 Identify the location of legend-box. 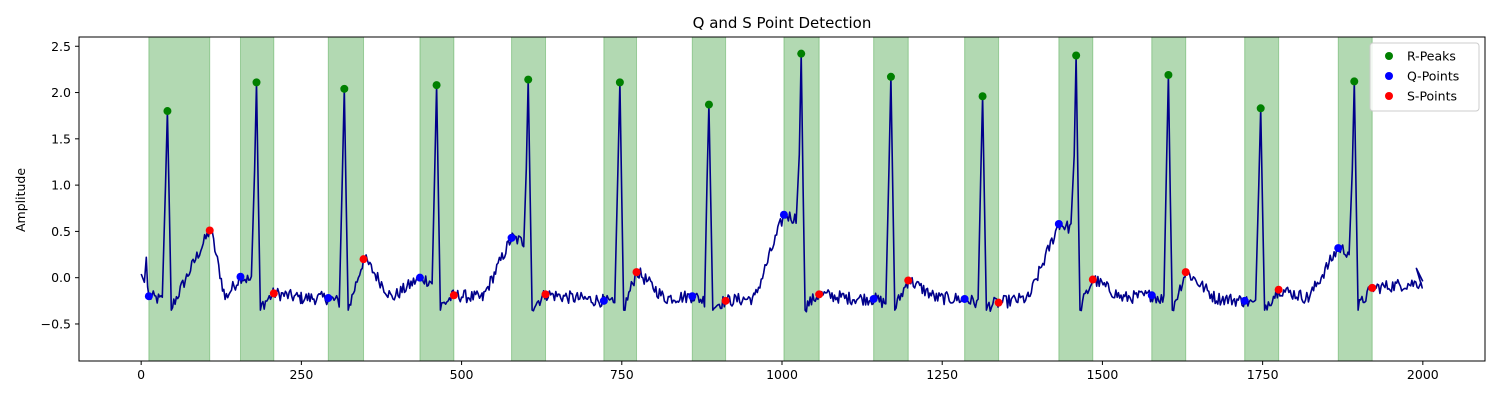
(1424, 77).